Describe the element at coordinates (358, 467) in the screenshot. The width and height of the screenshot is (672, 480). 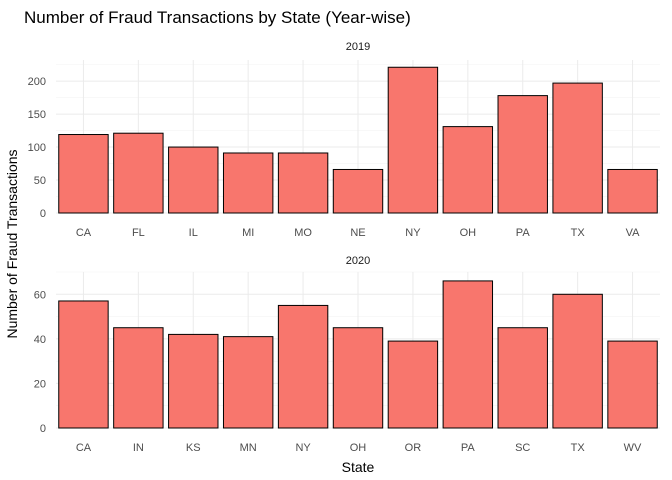
I see `x-axis-title: State` at that location.